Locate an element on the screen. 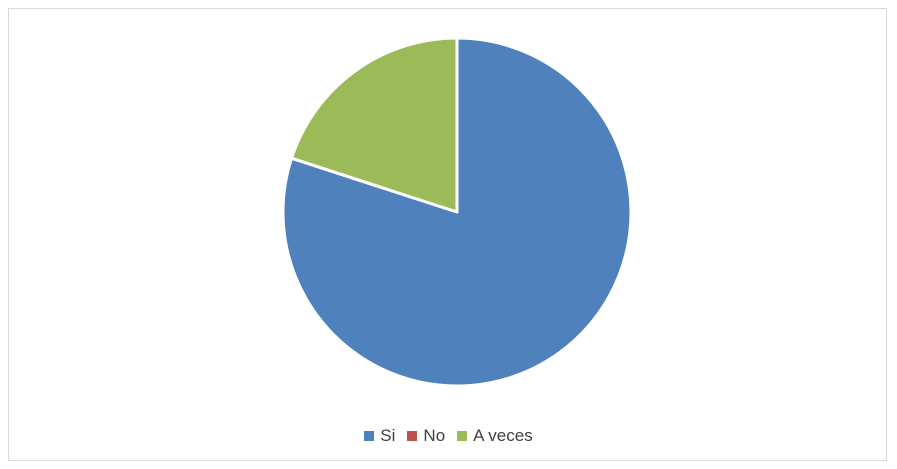  legend-item-no: No is located at coordinates (426, 436).